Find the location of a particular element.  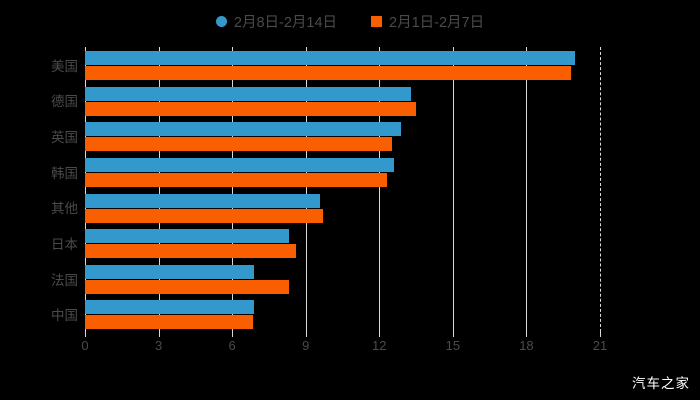

y-axis-label: 中国 is located at coordinates (64, 316).